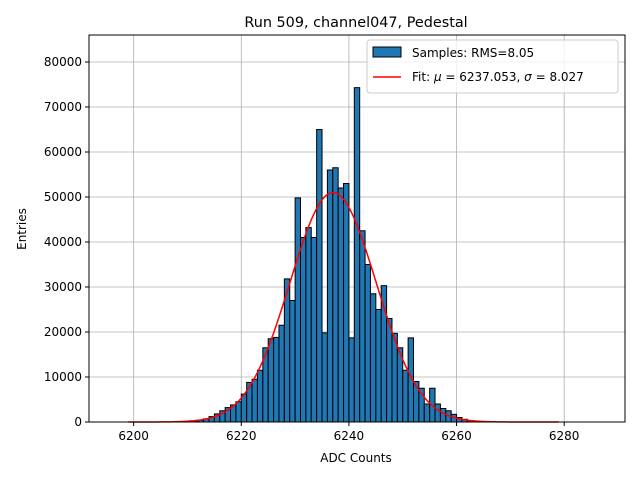  Describe the element at coordinates (63, 242) in the screenshot. I see `y-tick-label: 40000` at that location.